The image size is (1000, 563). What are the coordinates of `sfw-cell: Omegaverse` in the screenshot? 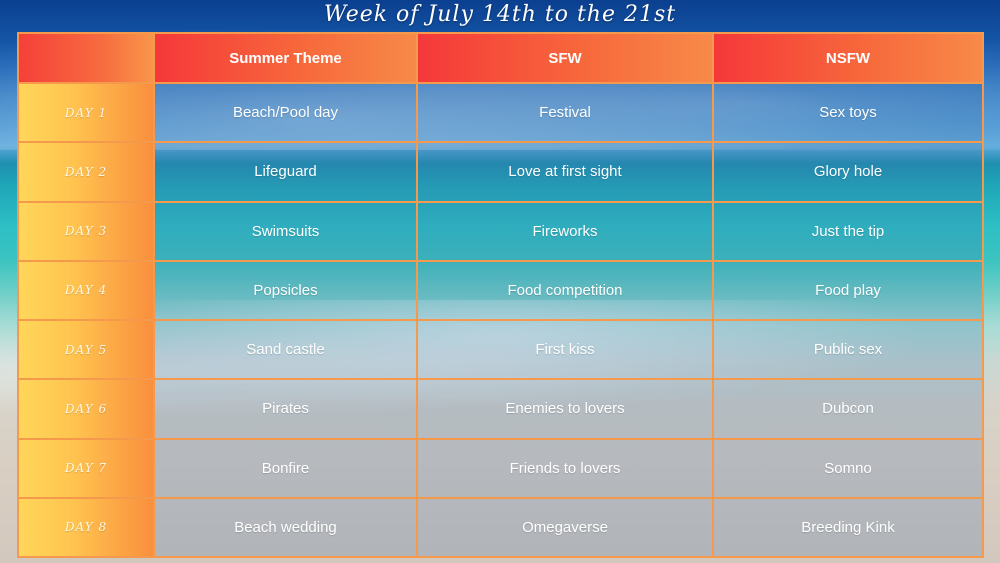 It's located at (565, 527).